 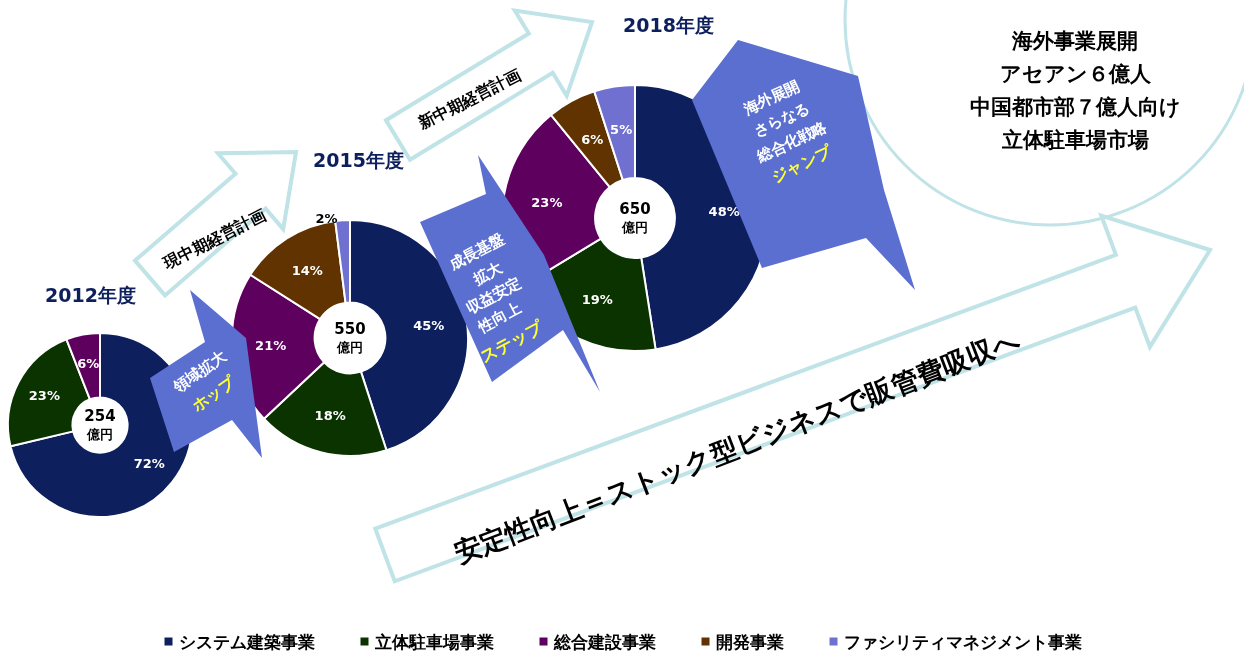 What do you see at coordinates (1074, 41) in the screenshot?
I see `text: 海外事業展開` at bounding box center [1074, 41].